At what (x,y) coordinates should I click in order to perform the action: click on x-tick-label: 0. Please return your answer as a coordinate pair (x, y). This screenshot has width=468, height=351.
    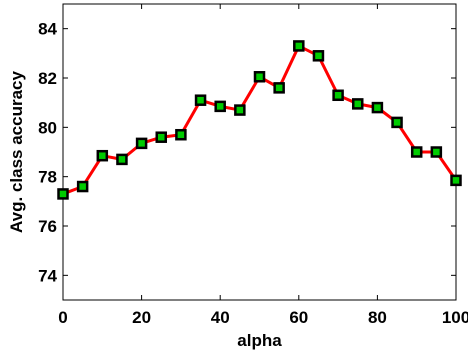
    Looking at the image, I should click on (62, 317).